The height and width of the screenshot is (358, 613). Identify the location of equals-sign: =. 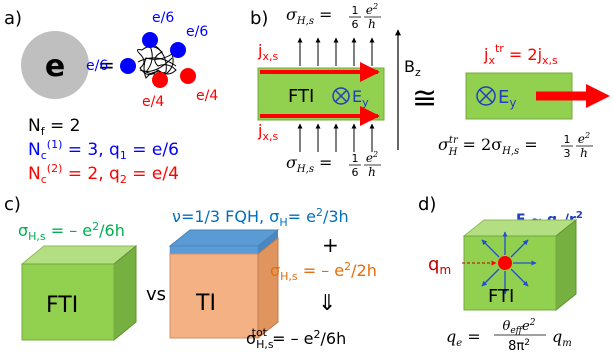
(106, 65).